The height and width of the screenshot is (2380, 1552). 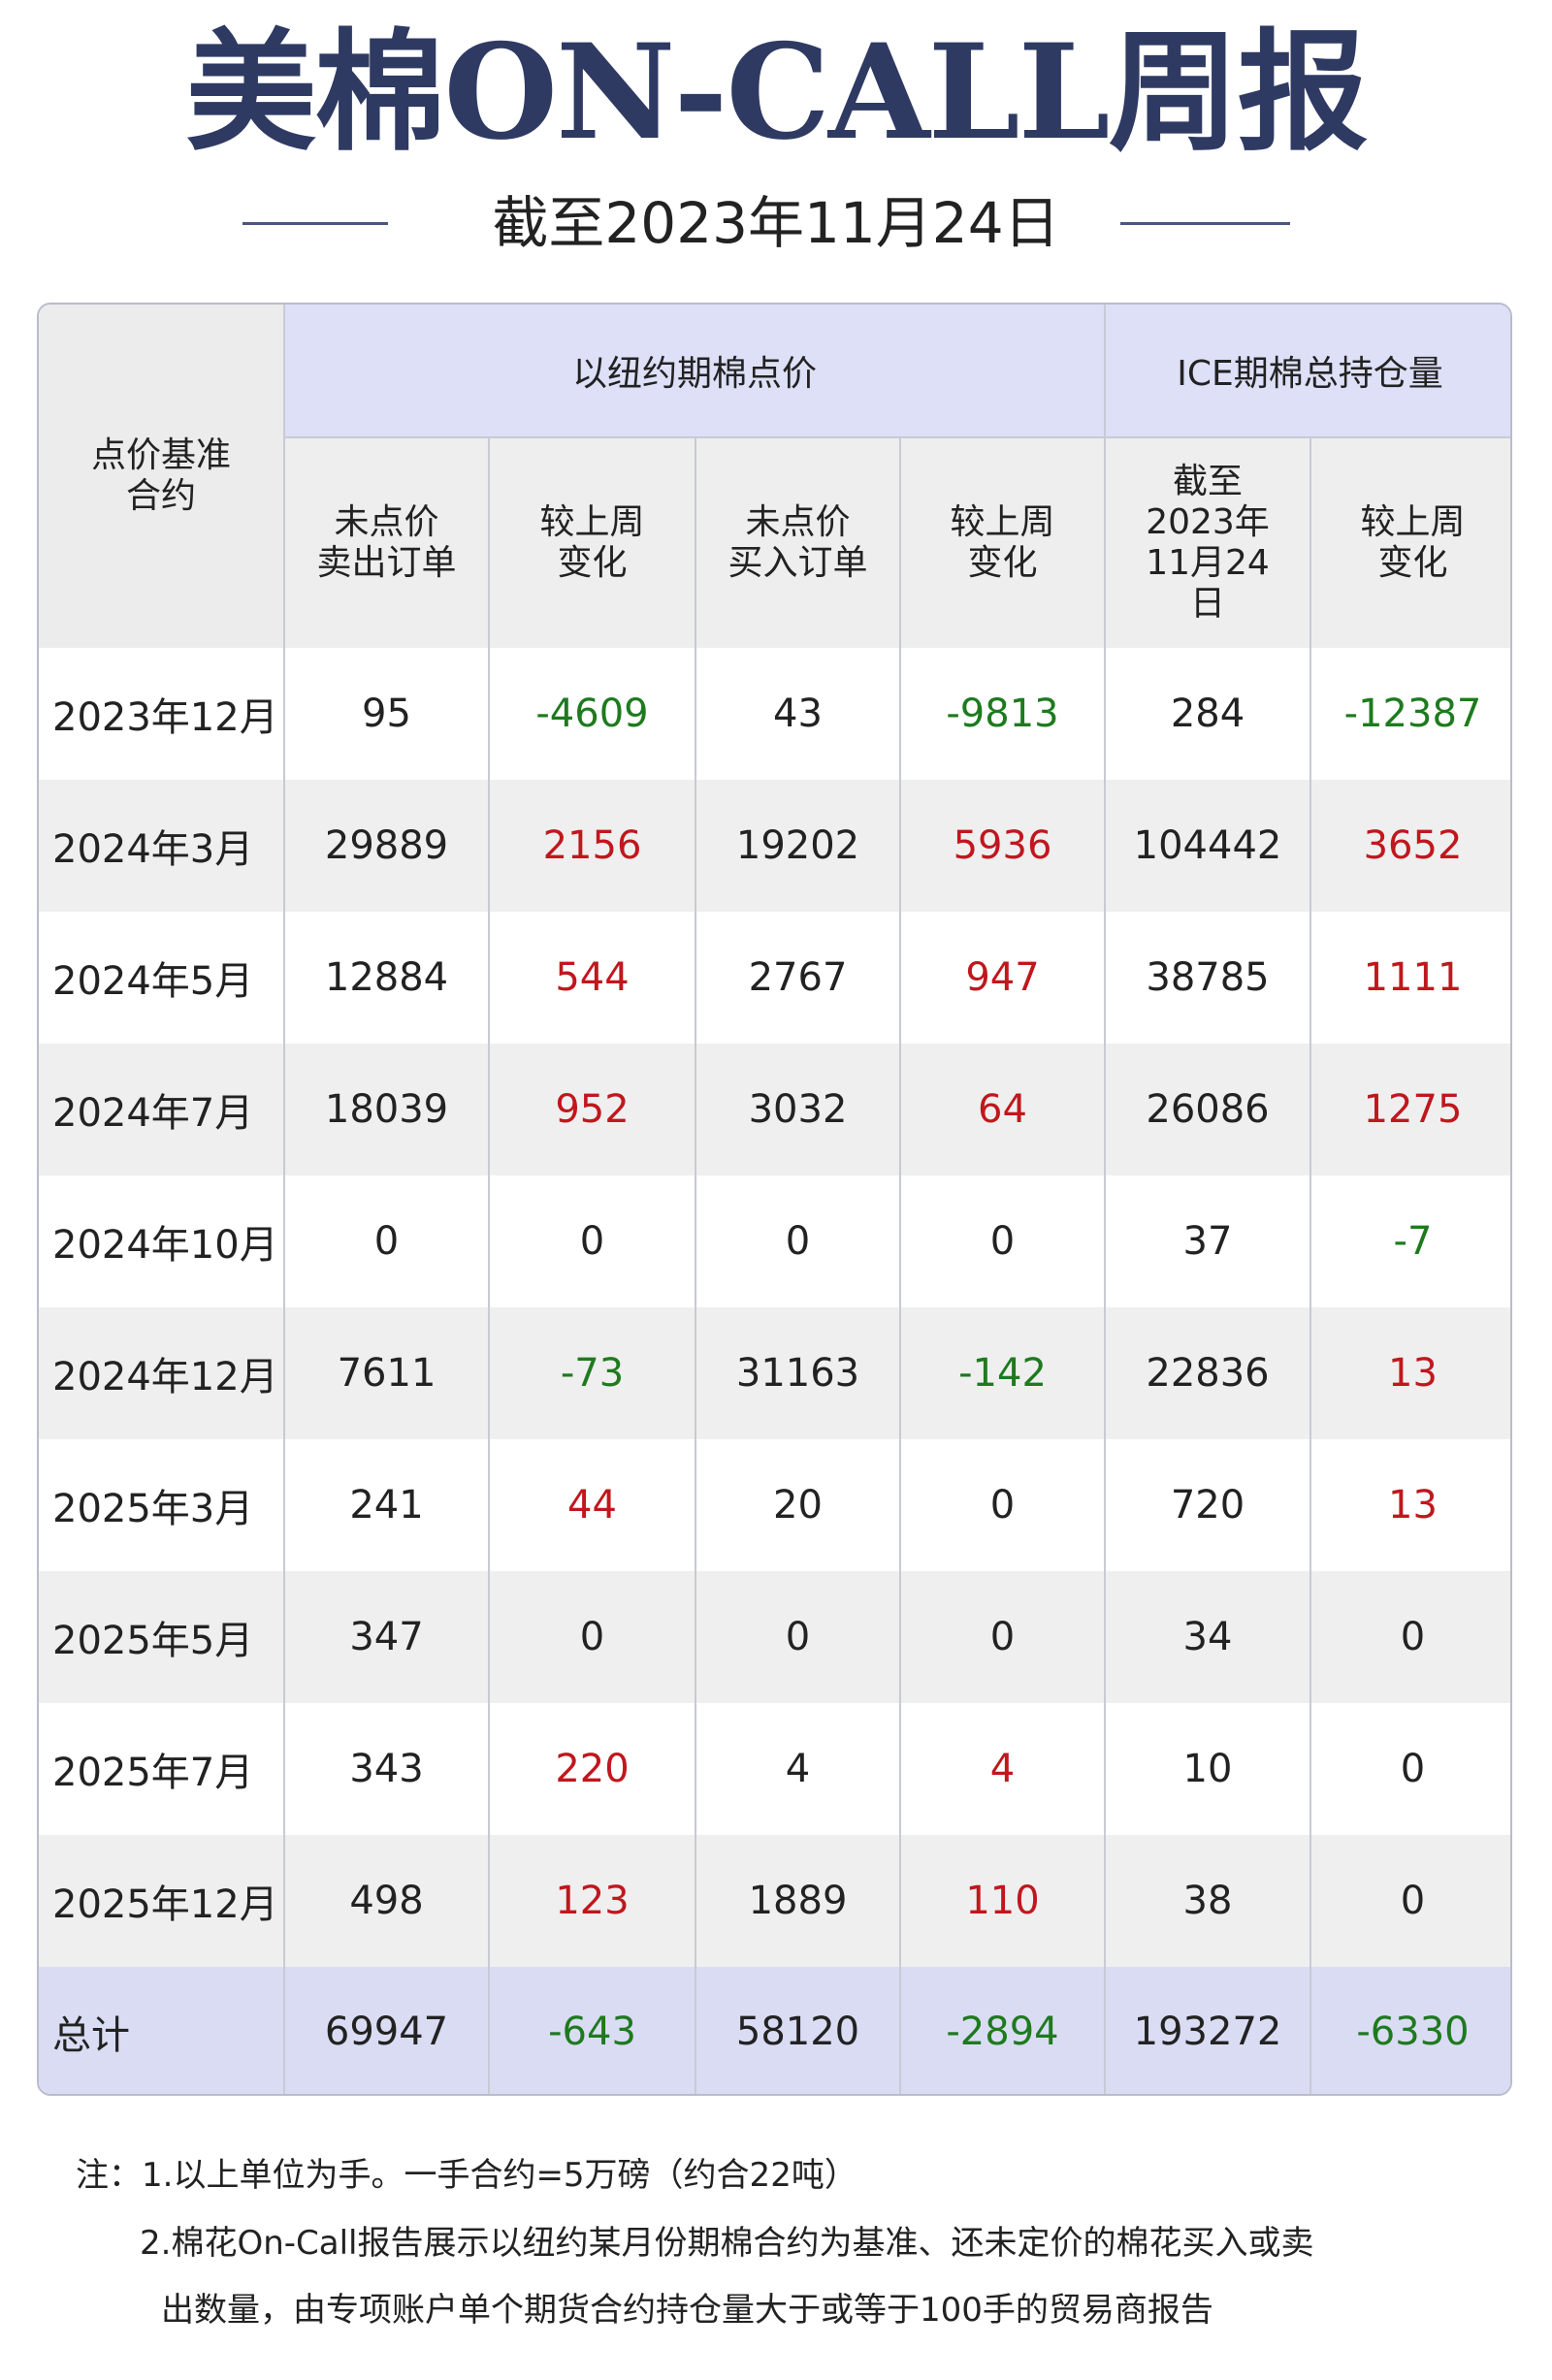 What do you see at coordinates (593, 2030) in the screenshot?
I see `table-cell: -643` at bounding box center [593, 2030].